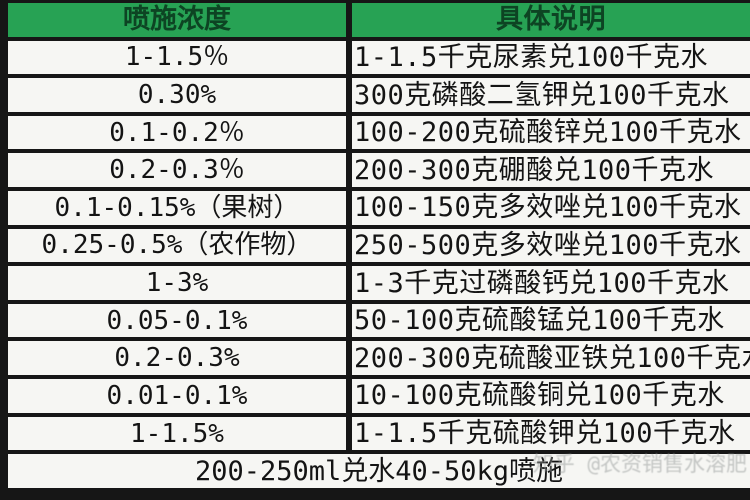  What do you see at coordinates (180, 433) in the screenshot?
I see `concentration-cell: 1-1.5%` at bounding box center [180, 433].